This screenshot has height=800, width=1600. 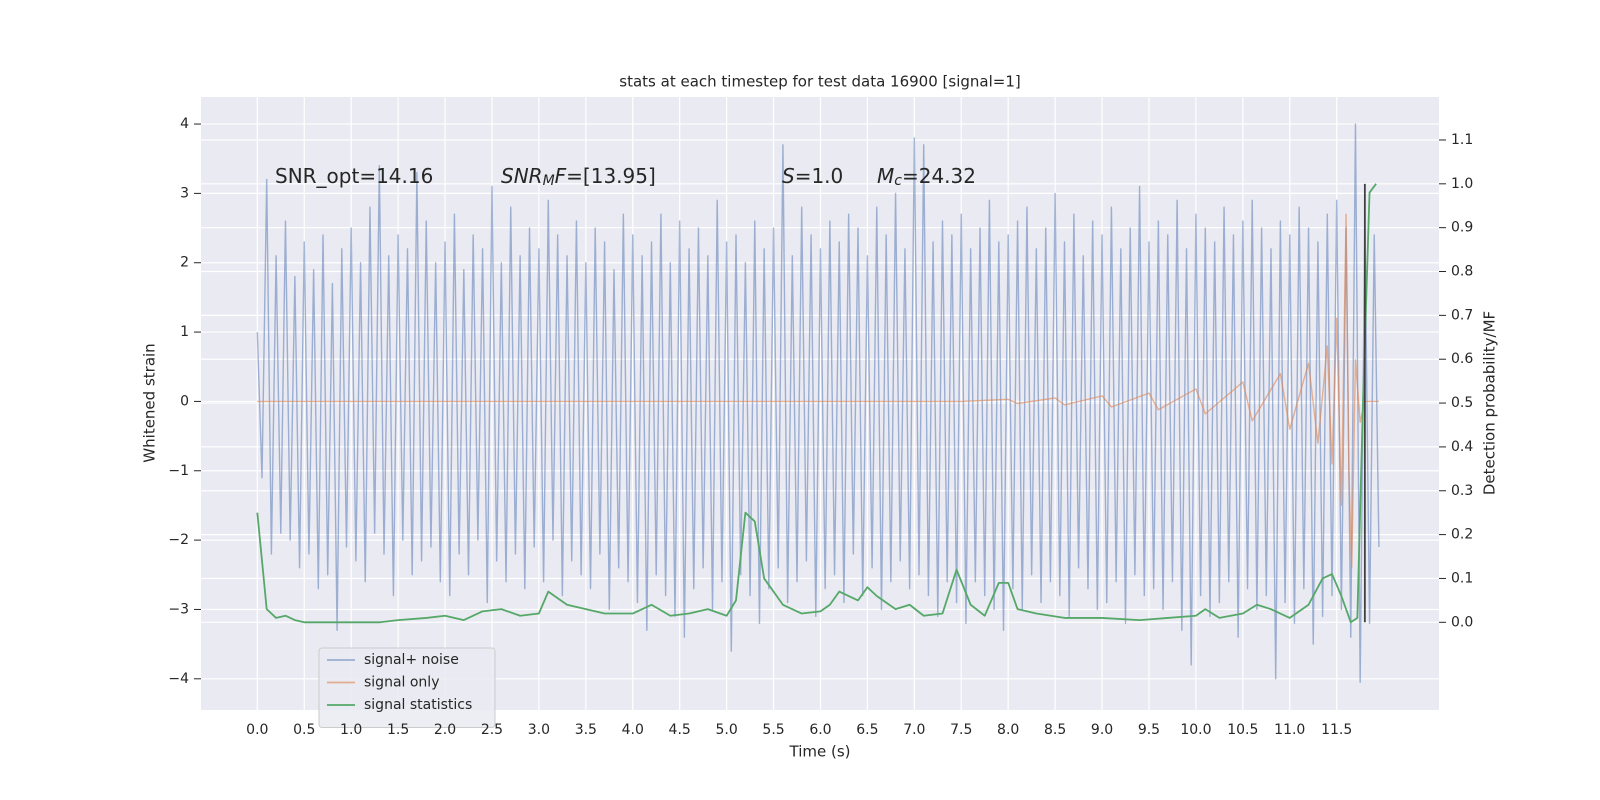 I want to click on legend-label: signal only, so click(x=401, y=683).